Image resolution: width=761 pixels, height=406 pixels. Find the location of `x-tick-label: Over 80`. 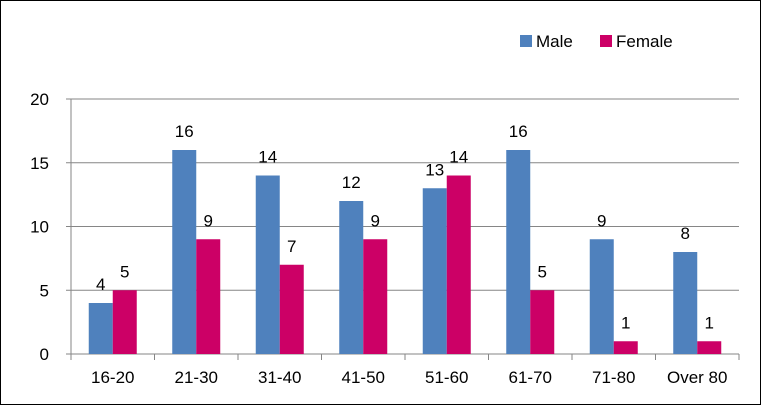

x-tick-label: Over 80 is located at coordinates (697, 377).